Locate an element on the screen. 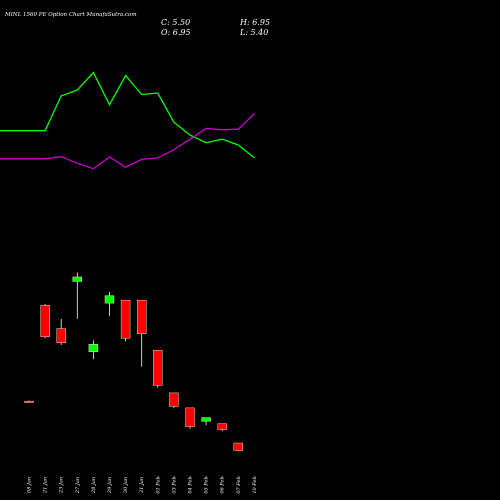  high-readout: H: 6.95 is located at coordinates (254, 22).